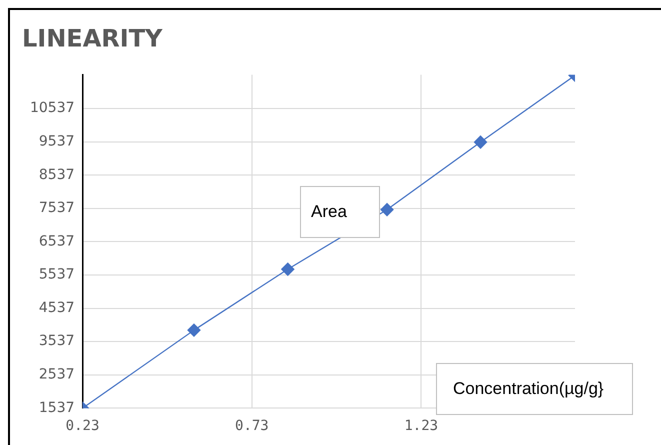 Image resolution: width=661 pixels, height=445 pixels. What do you see at coordinates (52, 108) in the screenshot?
I see `y-tick-label: 10537` at bounding box center [52, 108].